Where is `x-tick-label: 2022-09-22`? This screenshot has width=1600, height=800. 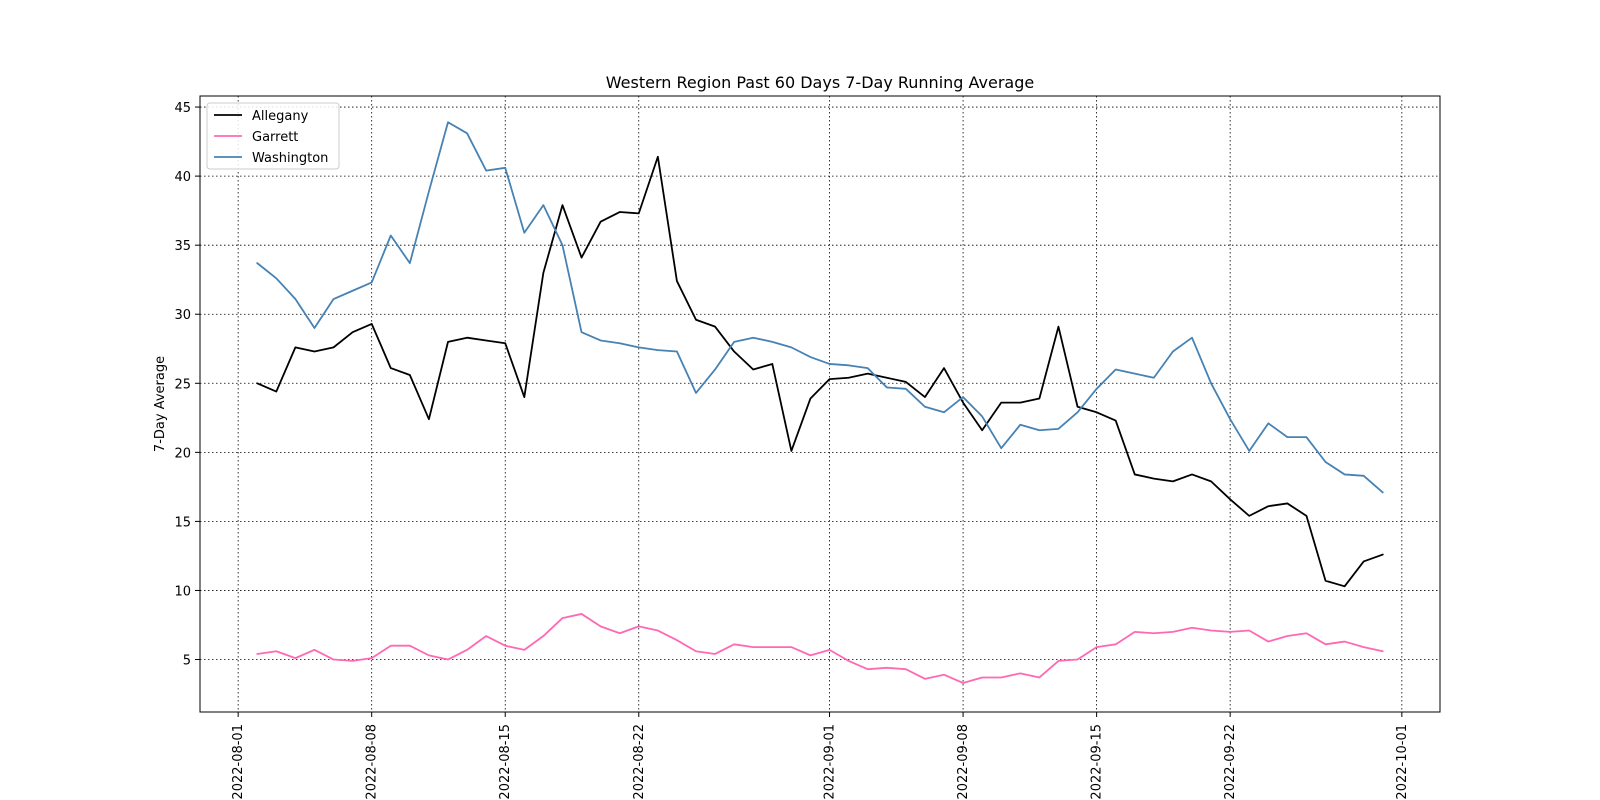
x-tick-label: 2022-09-22 is located at coordinates (1230, 762).